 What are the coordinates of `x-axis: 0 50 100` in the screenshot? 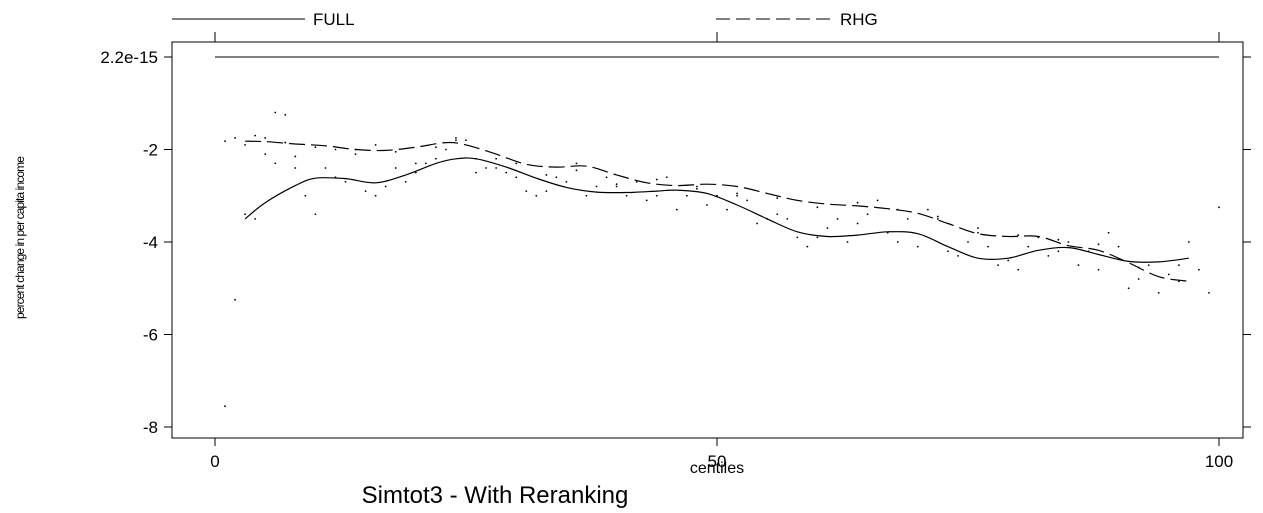 It's located at (721, 454).